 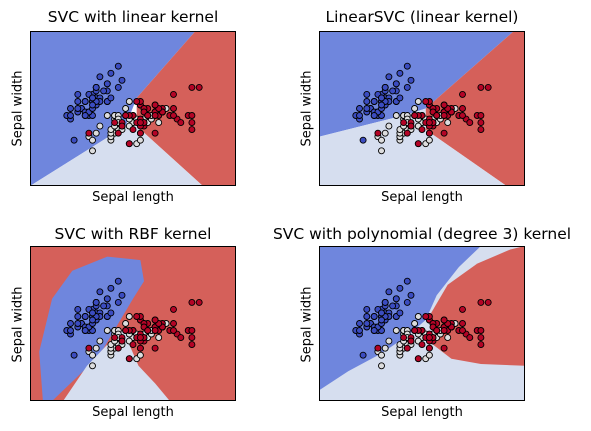 I want to click on plot-area-svc-linear, so click(x=133, y=108).